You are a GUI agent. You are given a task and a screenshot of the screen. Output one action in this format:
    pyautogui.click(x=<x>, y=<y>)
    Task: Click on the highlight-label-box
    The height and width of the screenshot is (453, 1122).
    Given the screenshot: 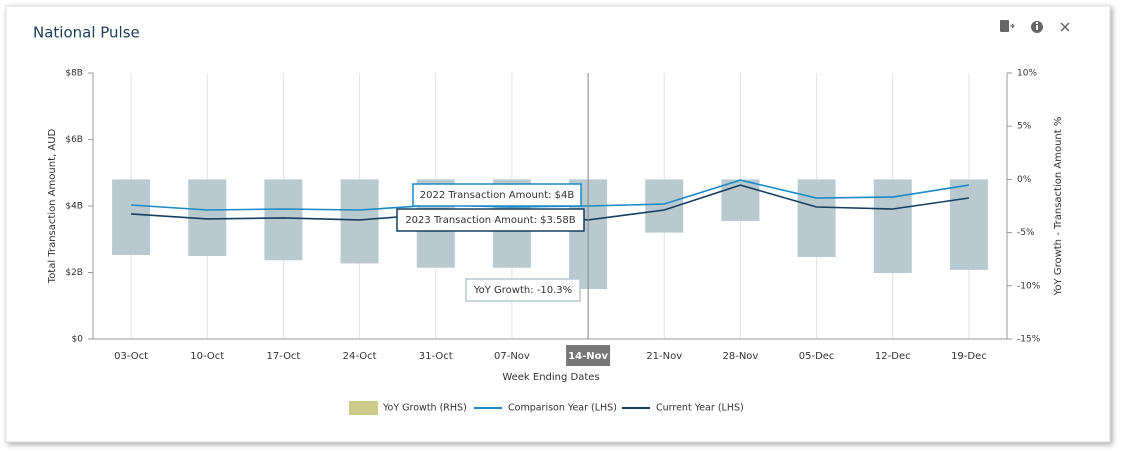 What is the action you would take?
    pyautogui.click(x=588, y=355)
    